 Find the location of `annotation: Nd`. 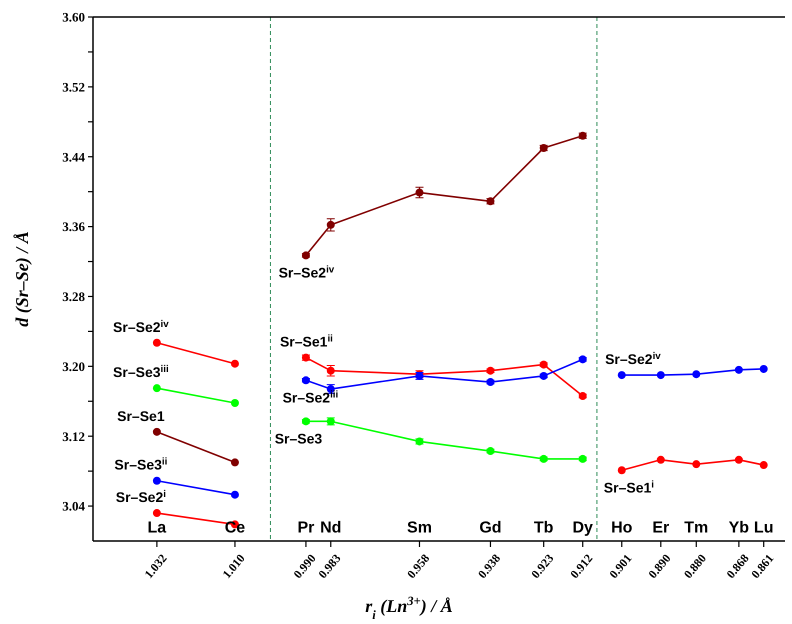

annotation: Nd is located at coordinates (331, 528).